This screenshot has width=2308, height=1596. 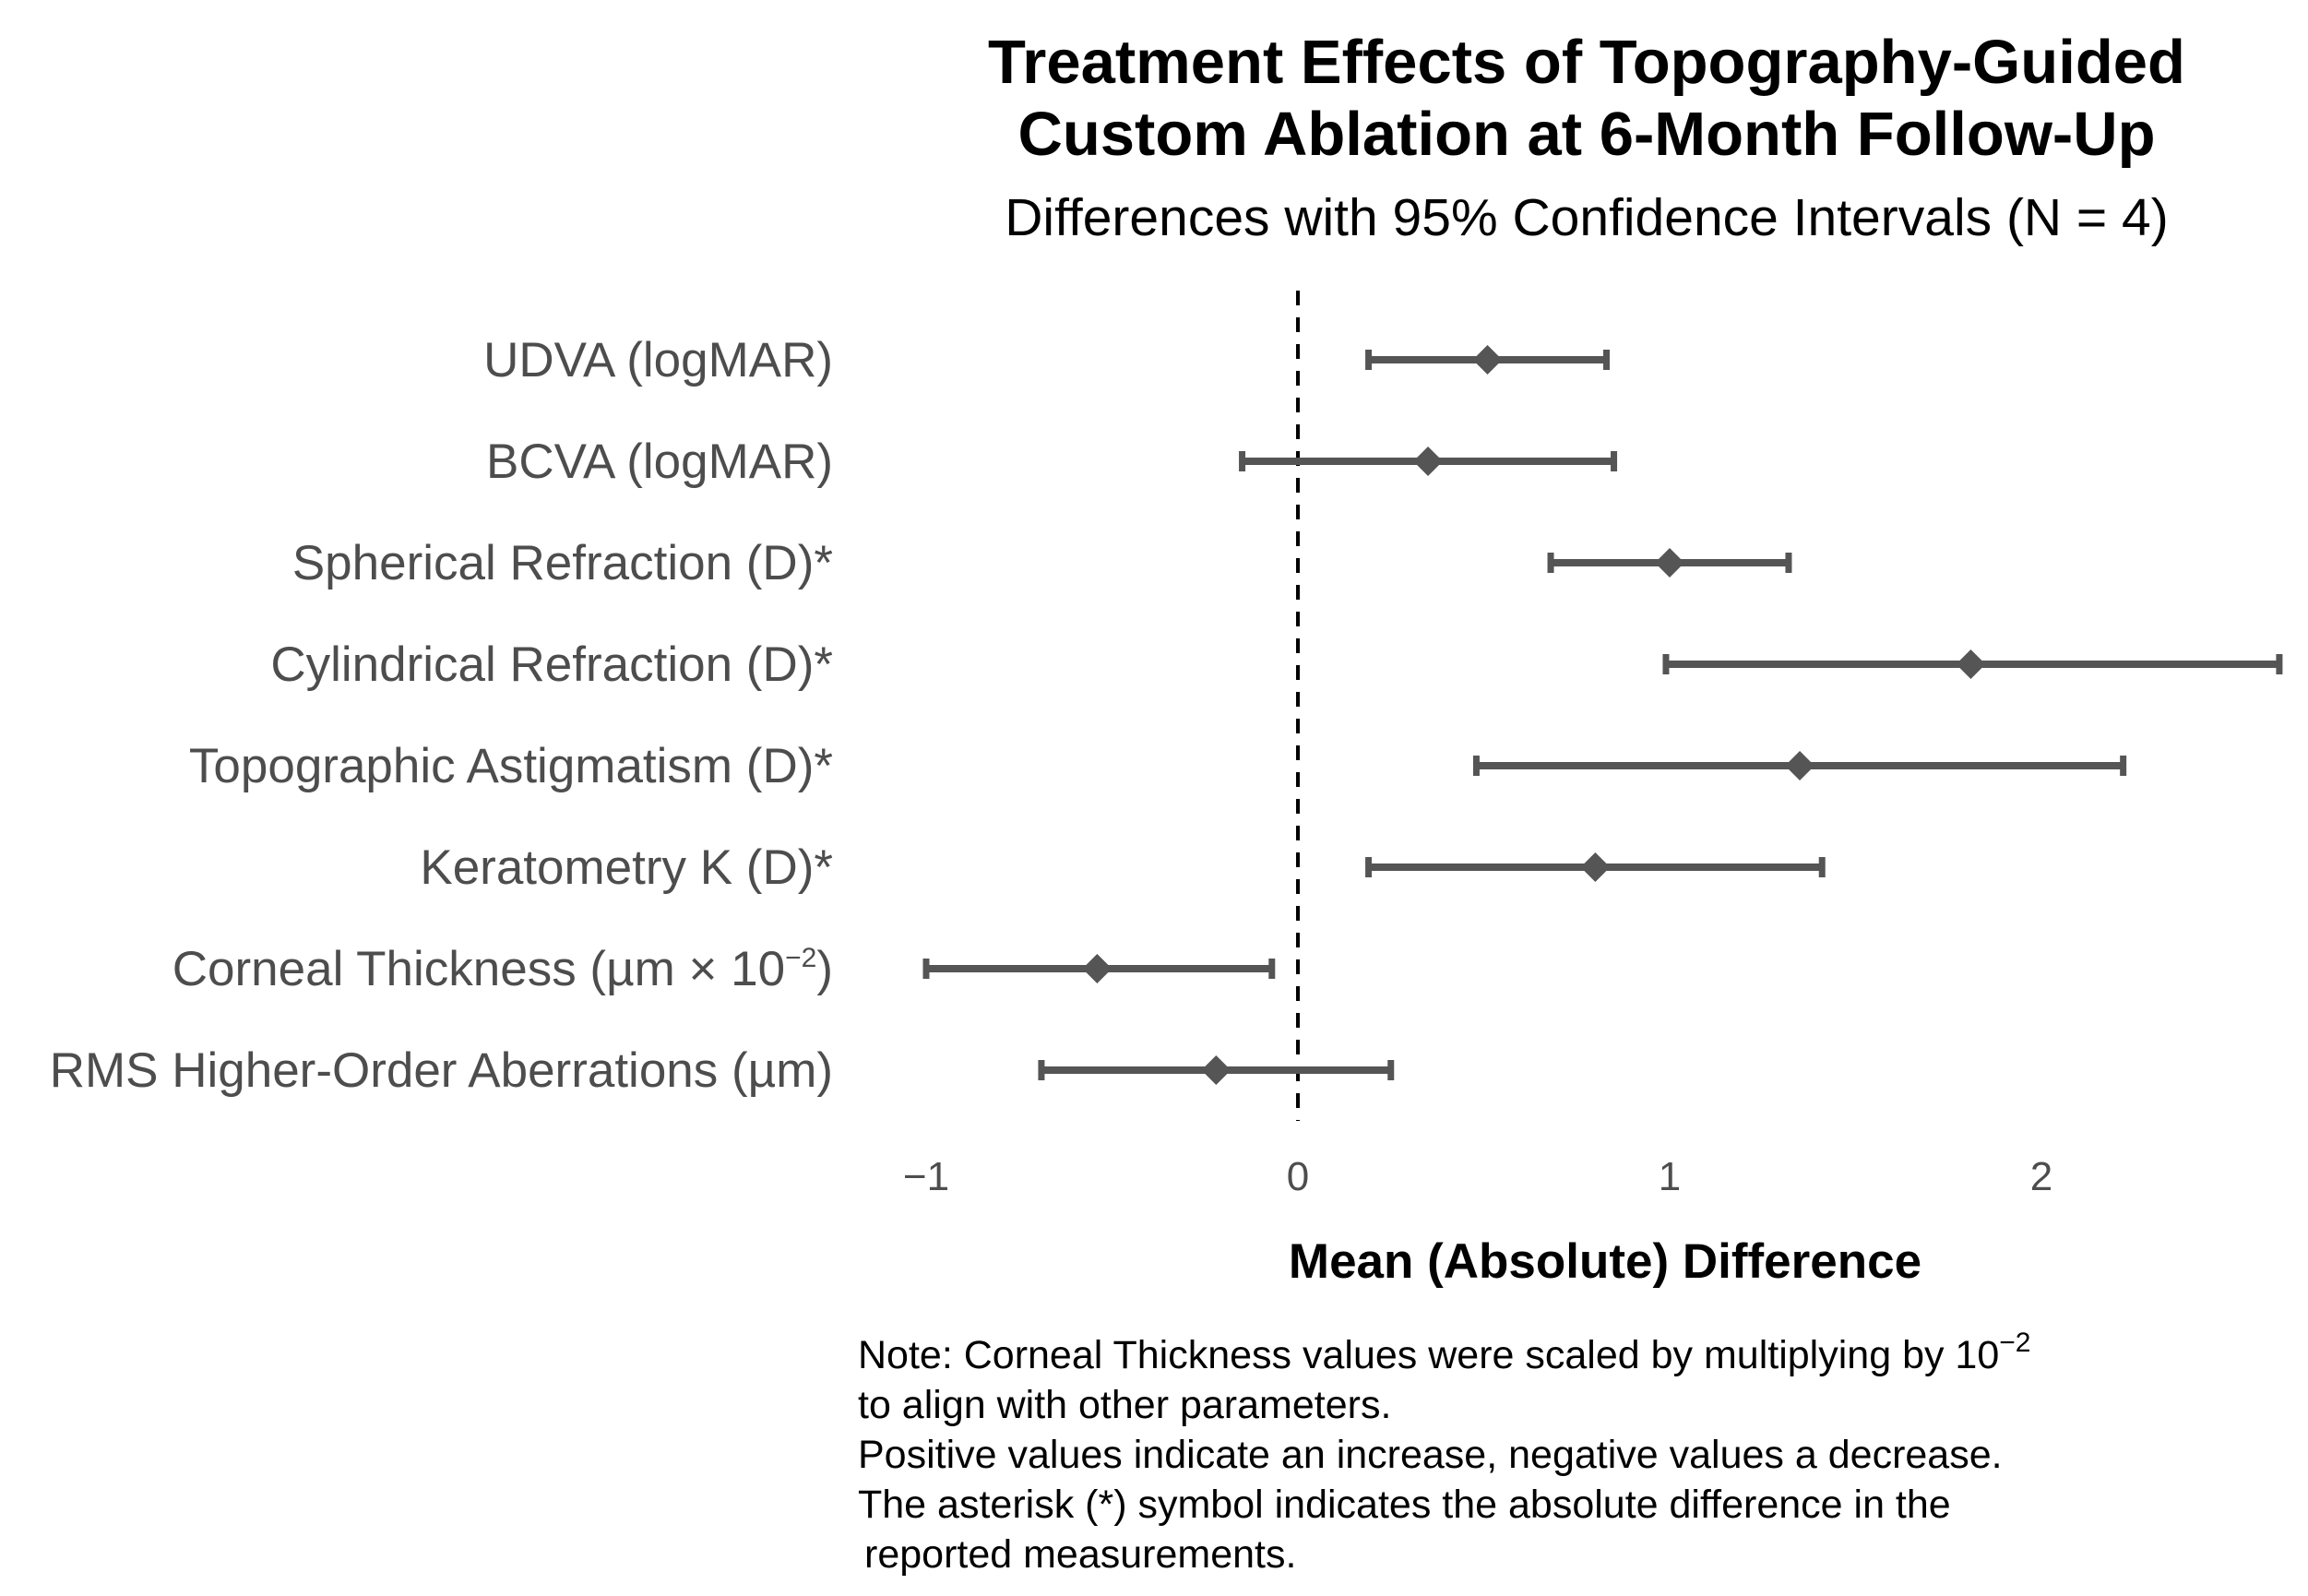 I want to click on row-label: Spherical Refraction (D)*, so click(x=562, y=563).